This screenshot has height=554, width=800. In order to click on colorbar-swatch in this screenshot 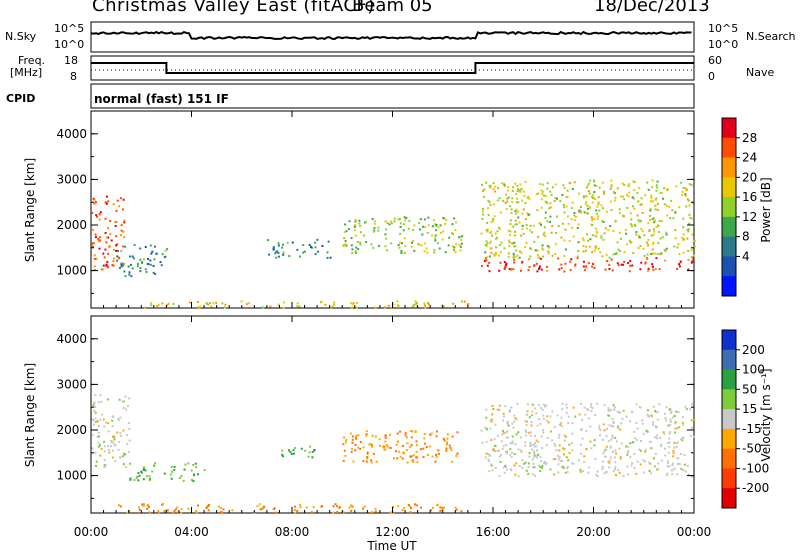, I will do `click(729, 340)`.